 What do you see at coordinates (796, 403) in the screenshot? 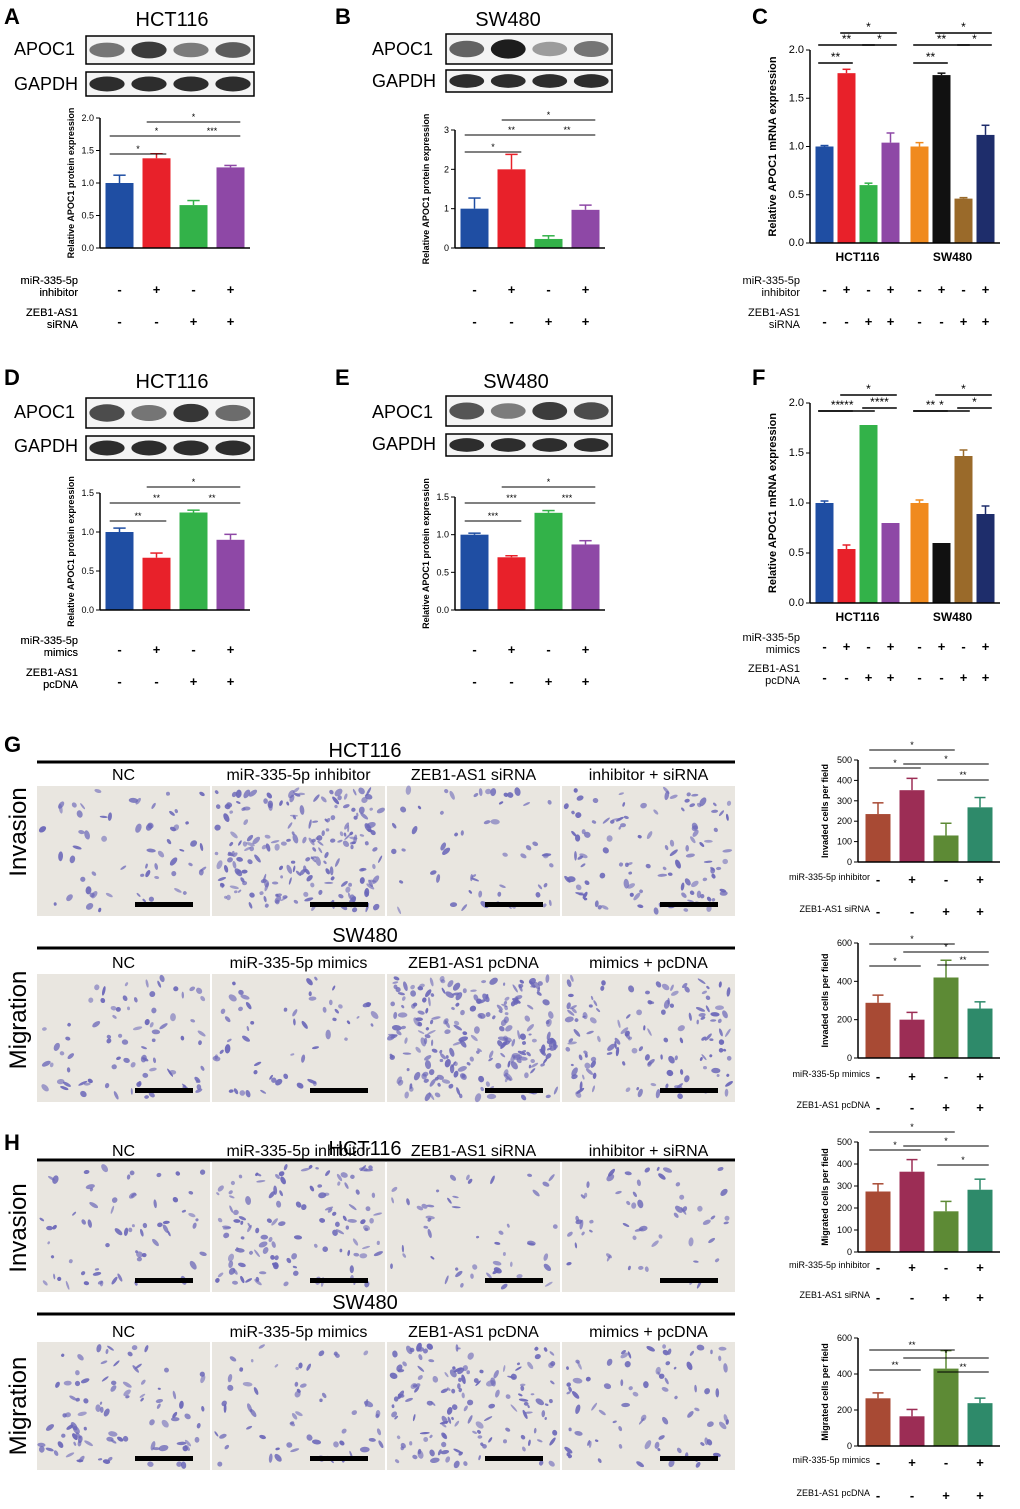
I see `ytick-label-f-5: 2.0` at bounding box center [796, 403].